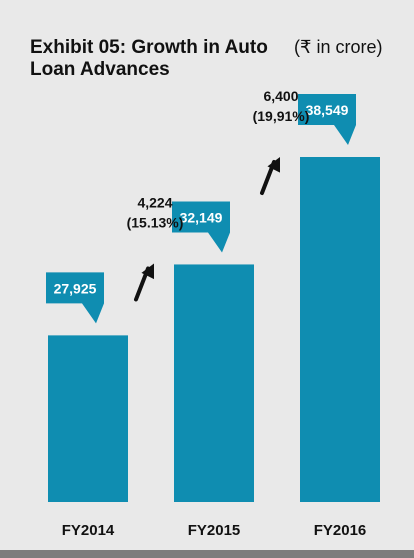  What do you see at coordinates (149, 58) in the screenshot?
I see `chart-title: Exhibit 05: Growth in Auto Loan Advances` at bounding box center [149, 58].